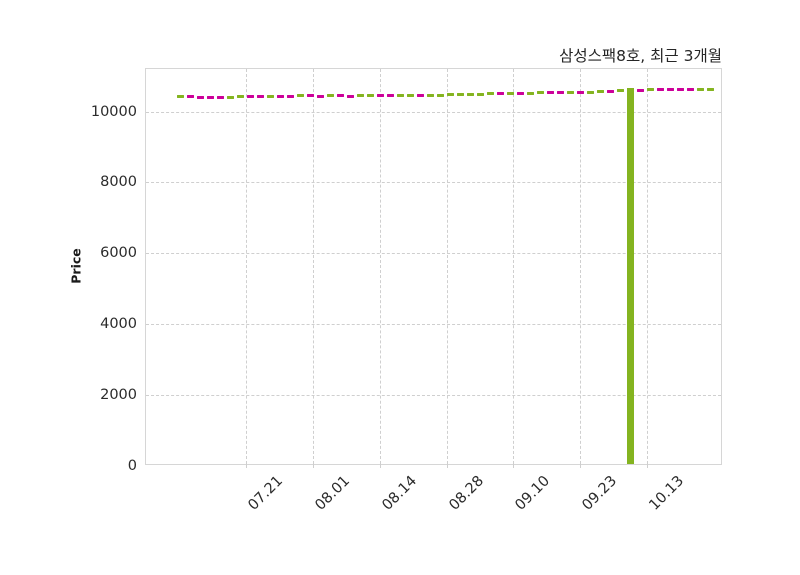 The height and width of the screenshot is (575, 800). What do you see at coordinates (533, 493) in the screenshot?
I see `x-tick-label-text: 09.10` at bounding box center [533, 493].